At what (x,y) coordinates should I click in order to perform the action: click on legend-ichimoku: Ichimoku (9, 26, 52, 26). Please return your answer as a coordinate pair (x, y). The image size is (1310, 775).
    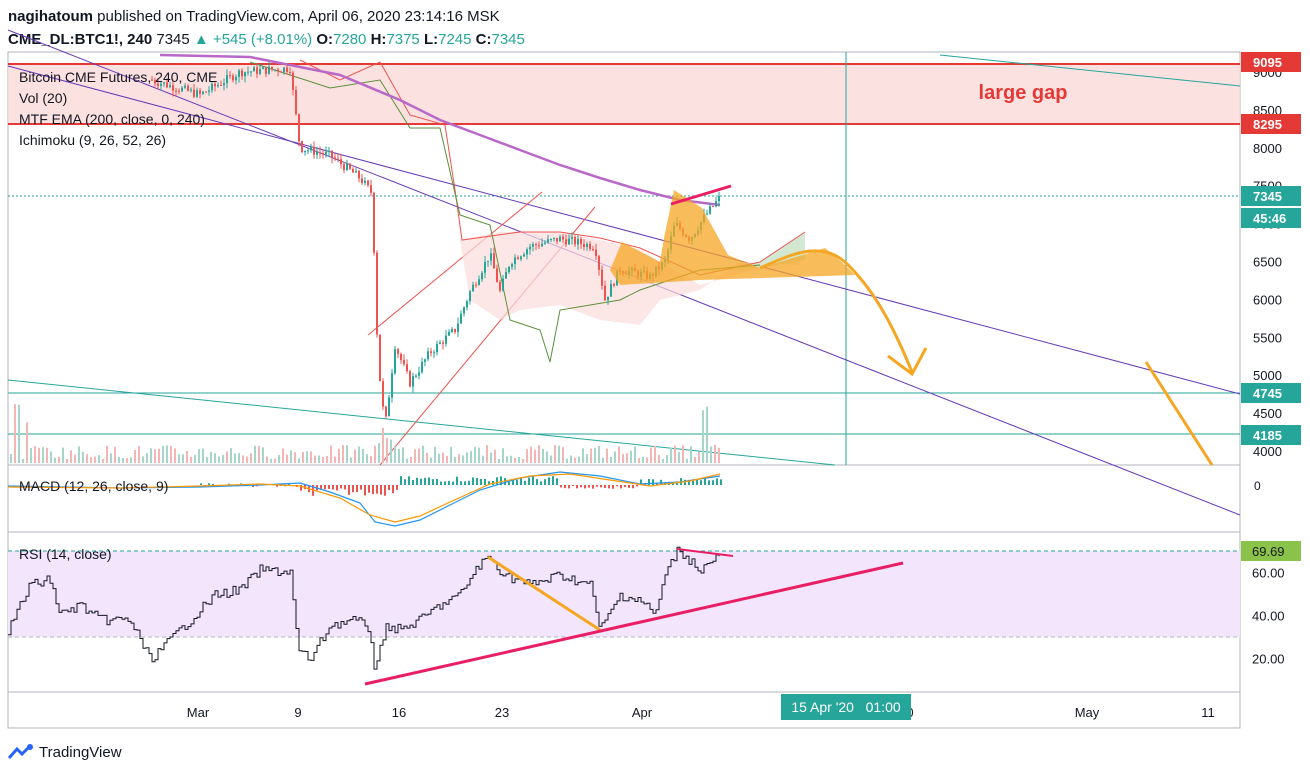
    Looking at the image, I should click on (92, 140).